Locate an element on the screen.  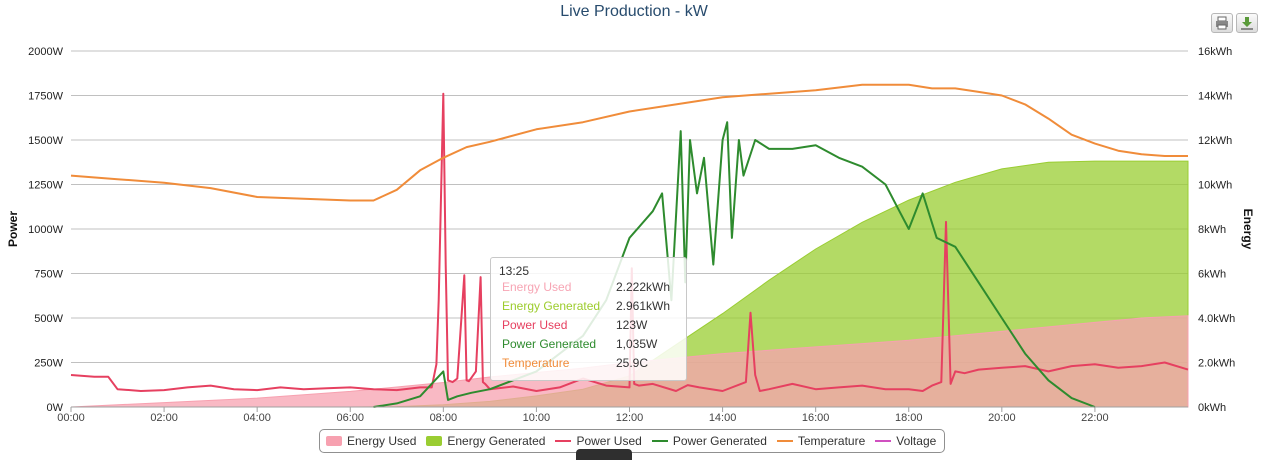
x-tick-label: 12:00 is located at coordinates (630, 418).